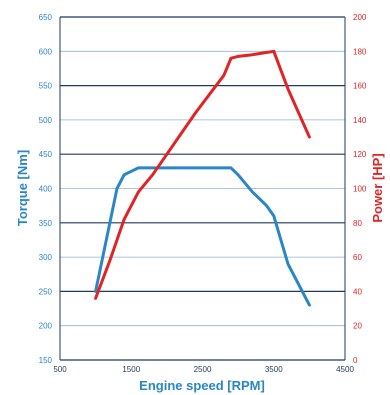 The height and width of the screenshot is (395, 390). I want to click on right-tick-label: 140, so click(360, 120).